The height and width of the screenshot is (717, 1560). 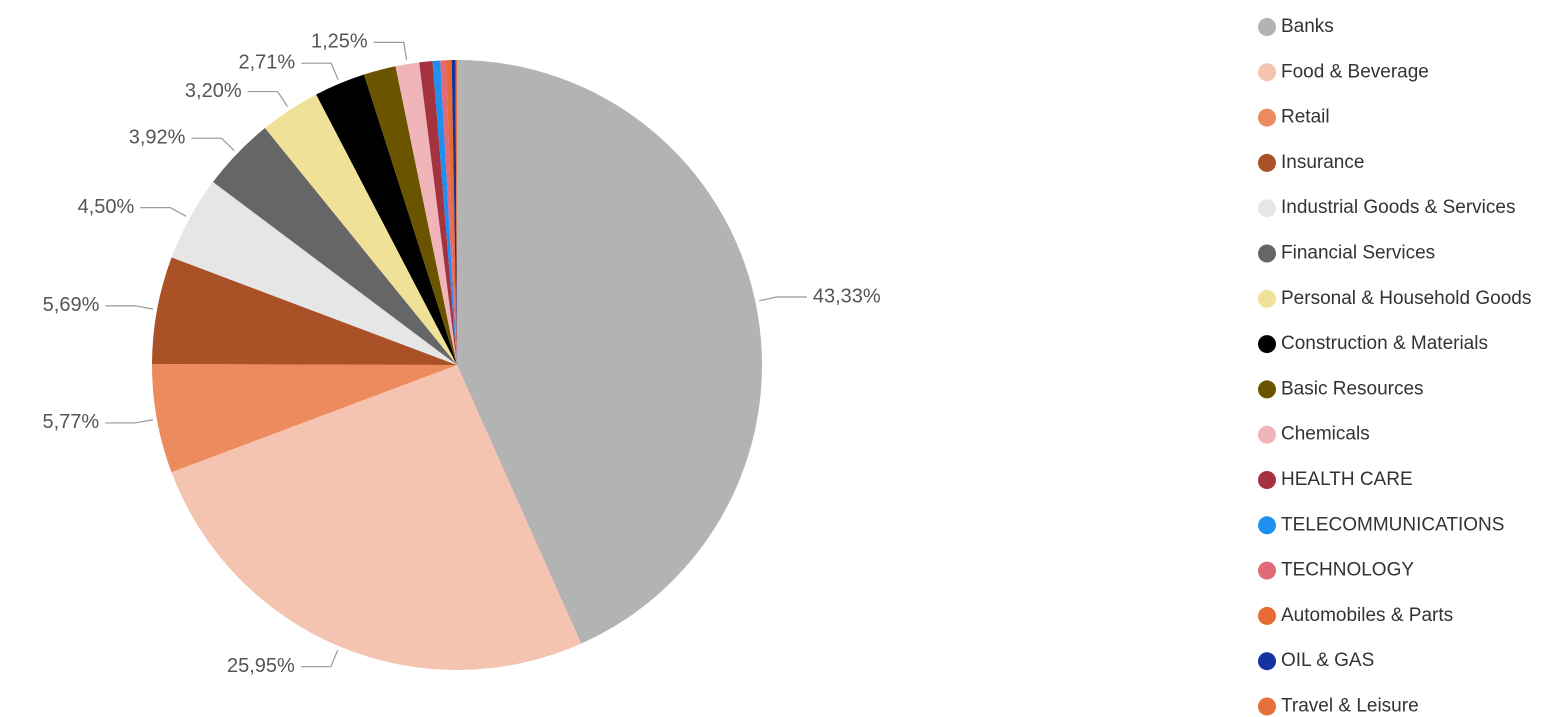 I want to click on data-label: 5,69%, so click(x=71, y=305).